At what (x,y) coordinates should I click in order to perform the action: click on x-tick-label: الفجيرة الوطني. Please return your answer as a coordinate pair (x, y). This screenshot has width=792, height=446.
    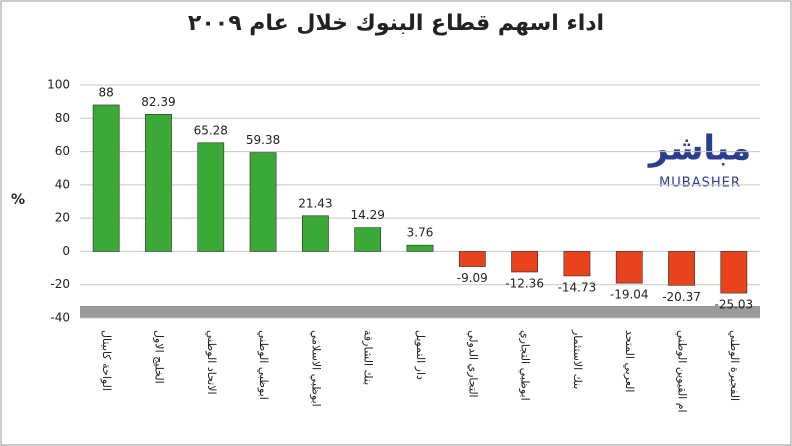
    Looking at the image, I should click on (734, 365).